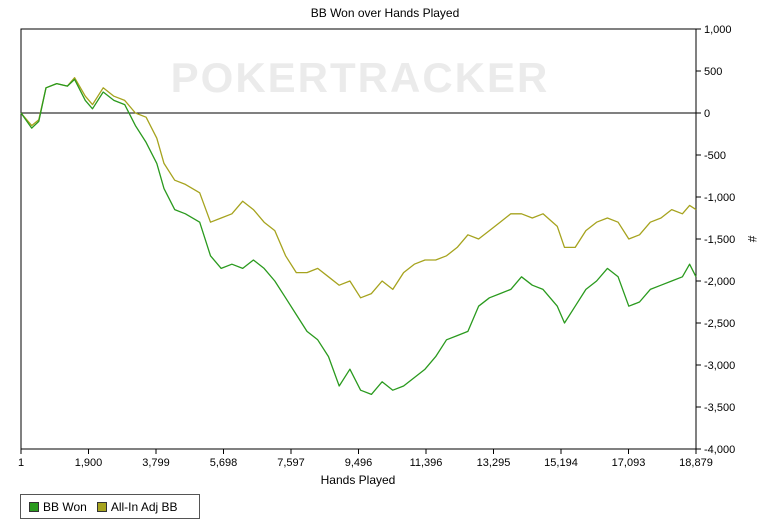 The height and width of the screenshot is (530, 771). Describe the element at coordinates (719, 324) in the screenshot. I see `y-tick-label: -2,500` at that location.